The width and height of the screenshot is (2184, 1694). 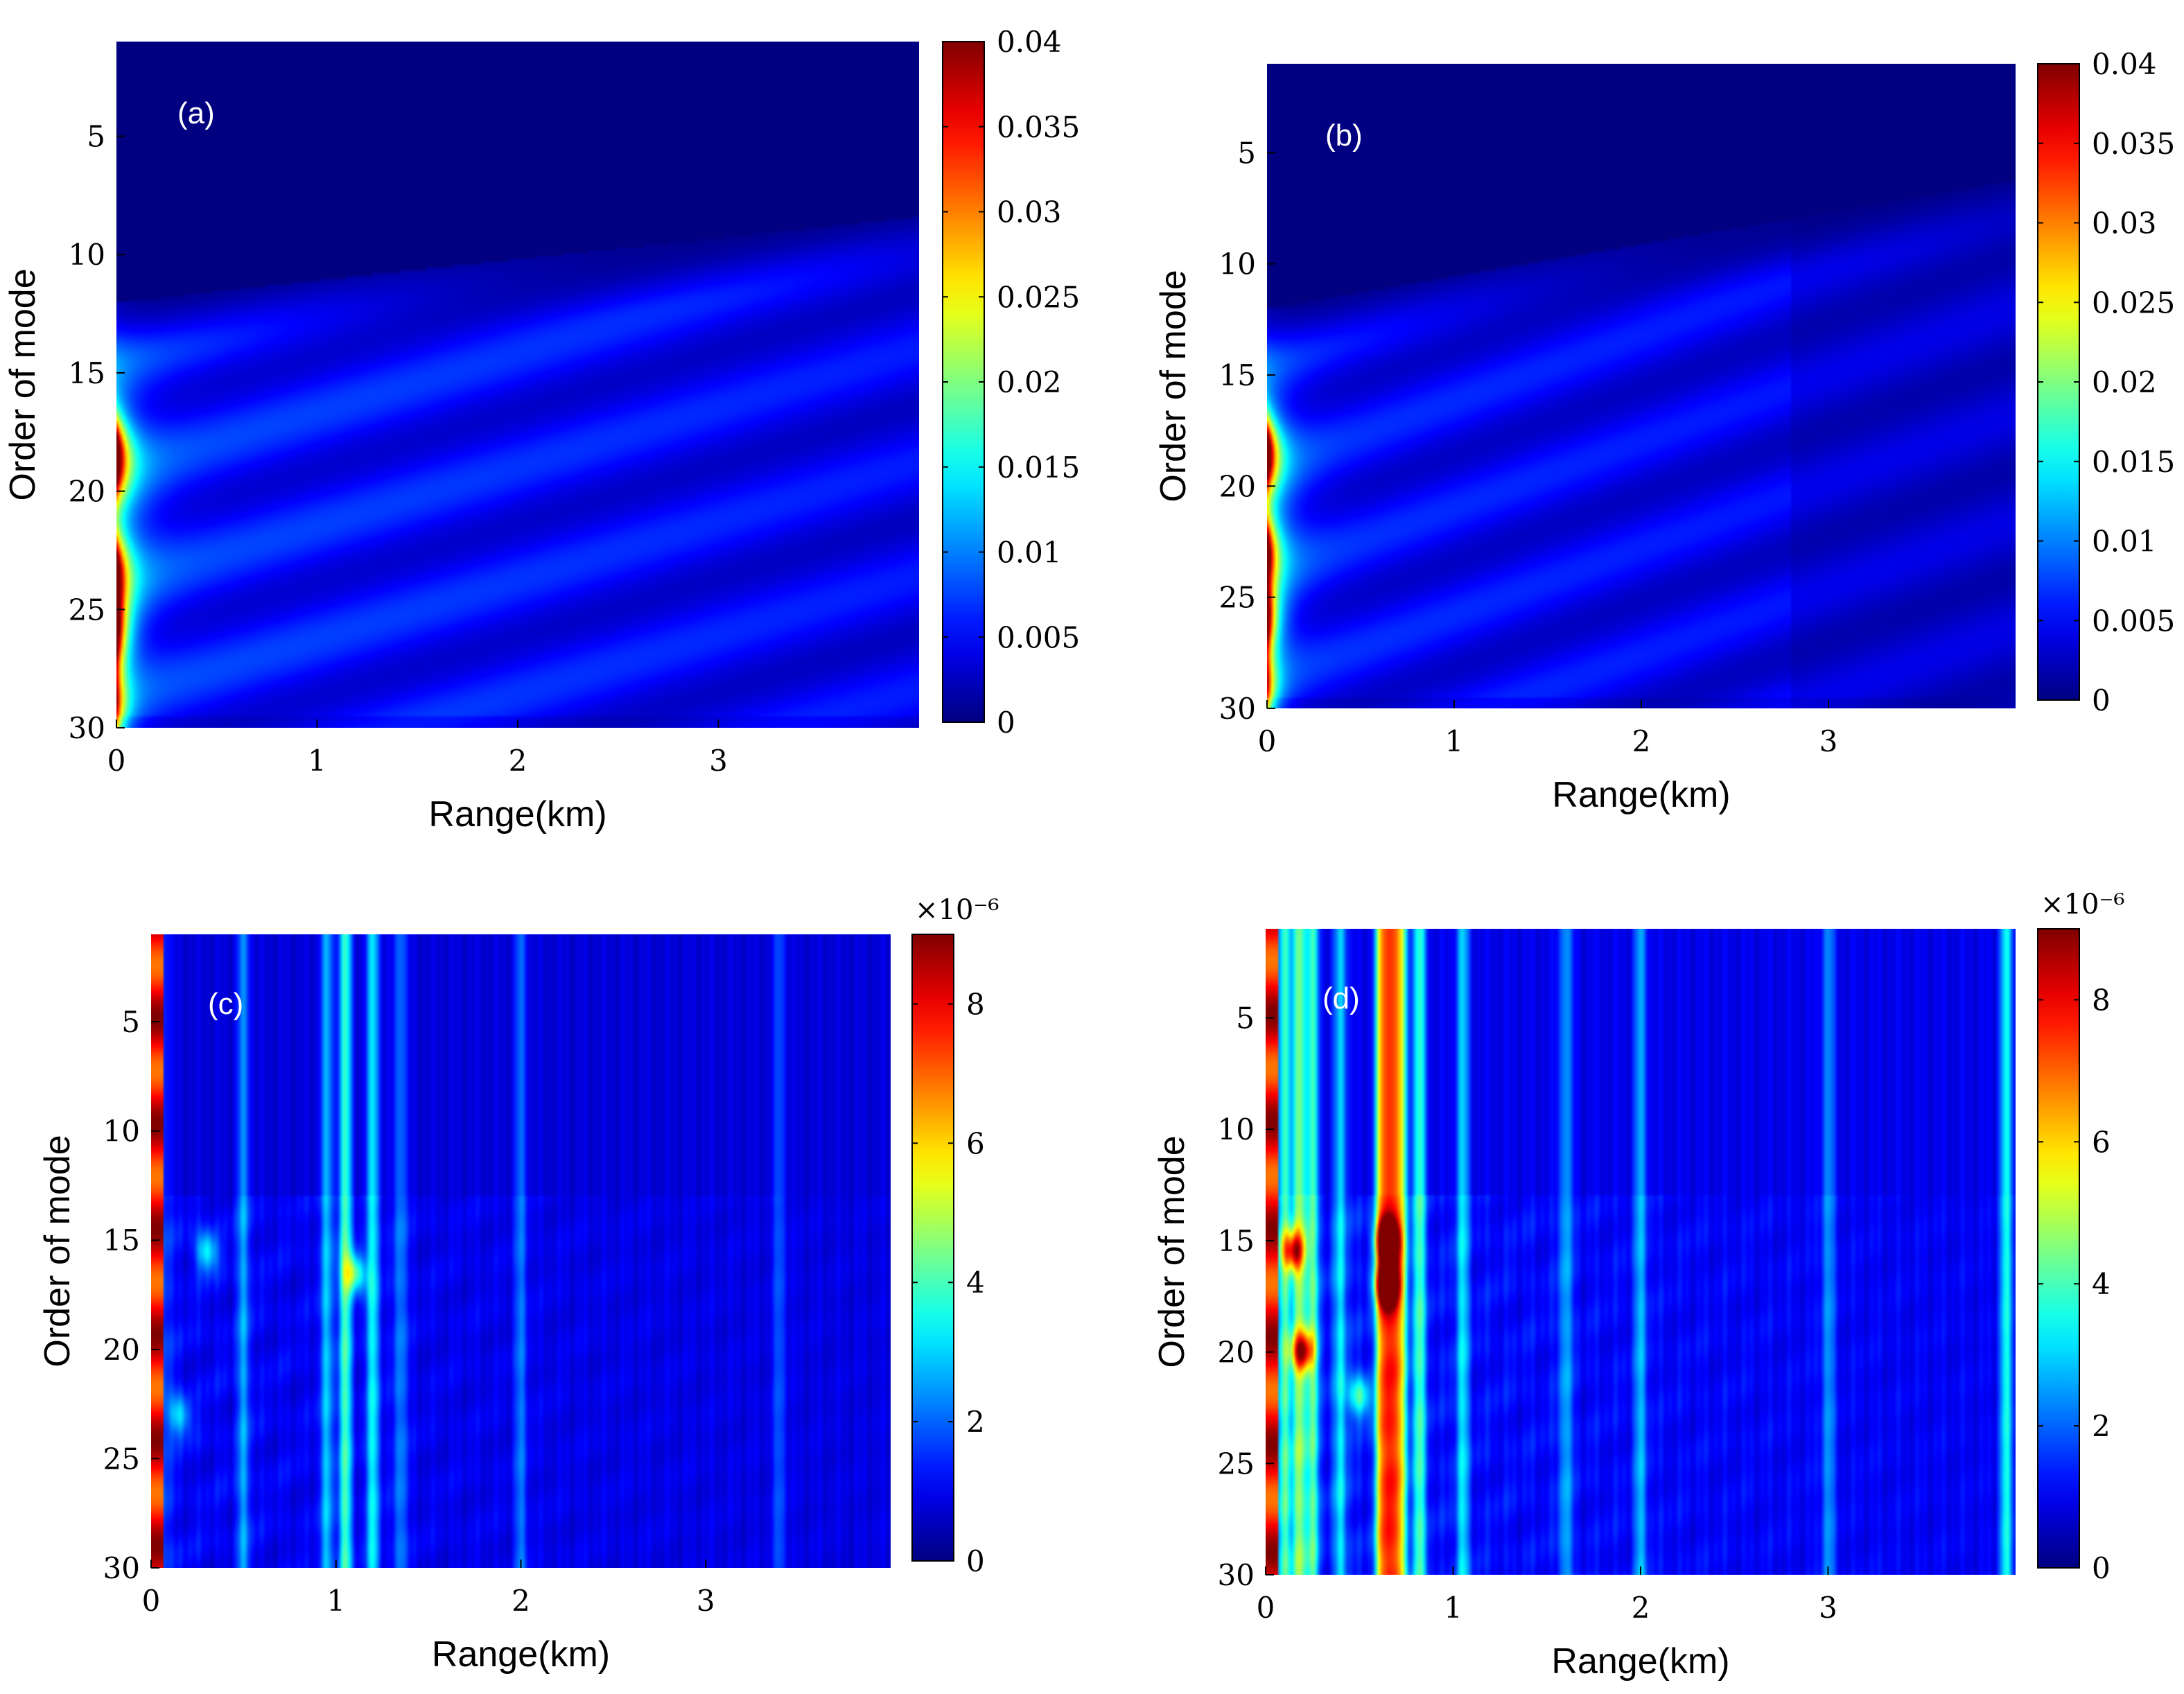 What do you see at coordinates (1344, 135) in the screenshot?
I see `panel-label: (b)` at bounding box center [1344, 135].